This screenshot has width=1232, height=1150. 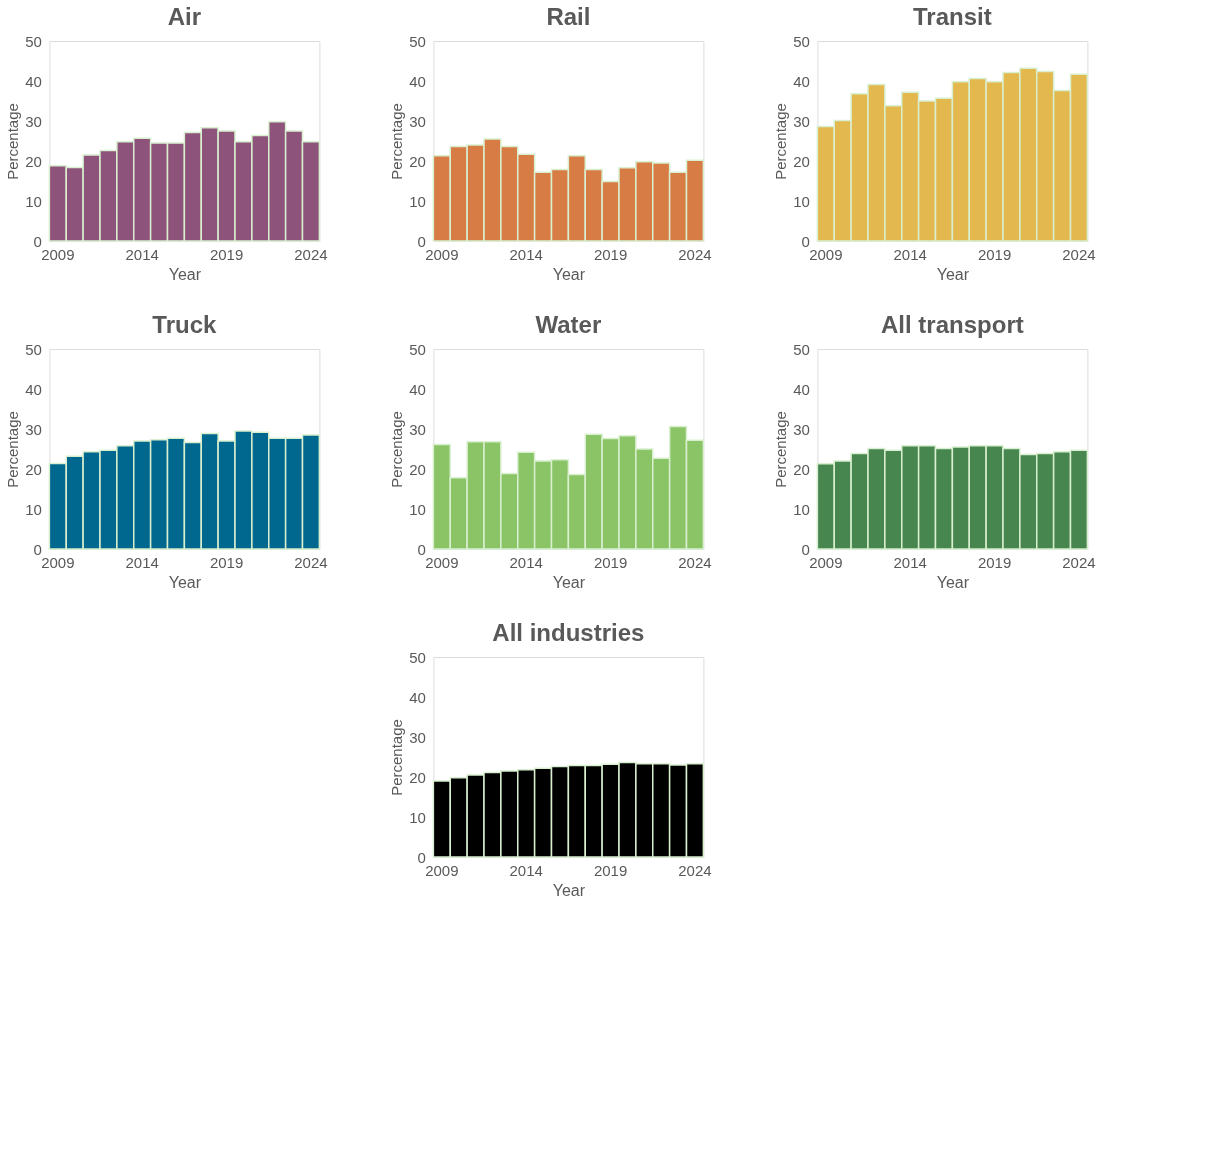 What do you see at coordinates (952, 324) in the screenshot?
I see `chart-title: All transport` at bounding box center [952, 324].